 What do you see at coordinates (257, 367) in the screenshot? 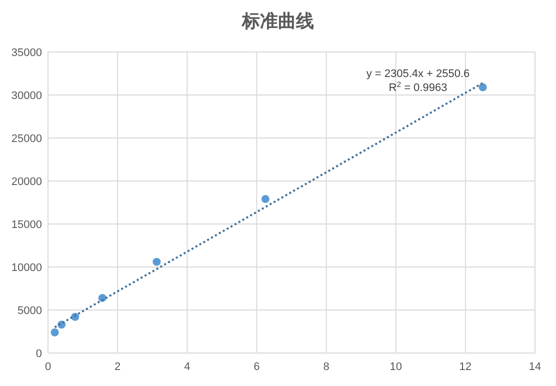
I see `x-tick-label: 6` at bounding box center [257, 367].